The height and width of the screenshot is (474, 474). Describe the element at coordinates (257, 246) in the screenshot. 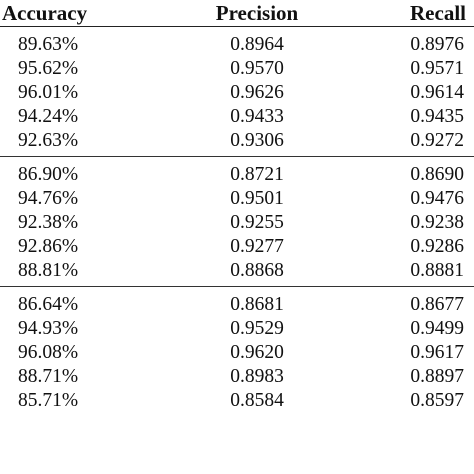

I see `precision-cell: 0.9277` at that location.